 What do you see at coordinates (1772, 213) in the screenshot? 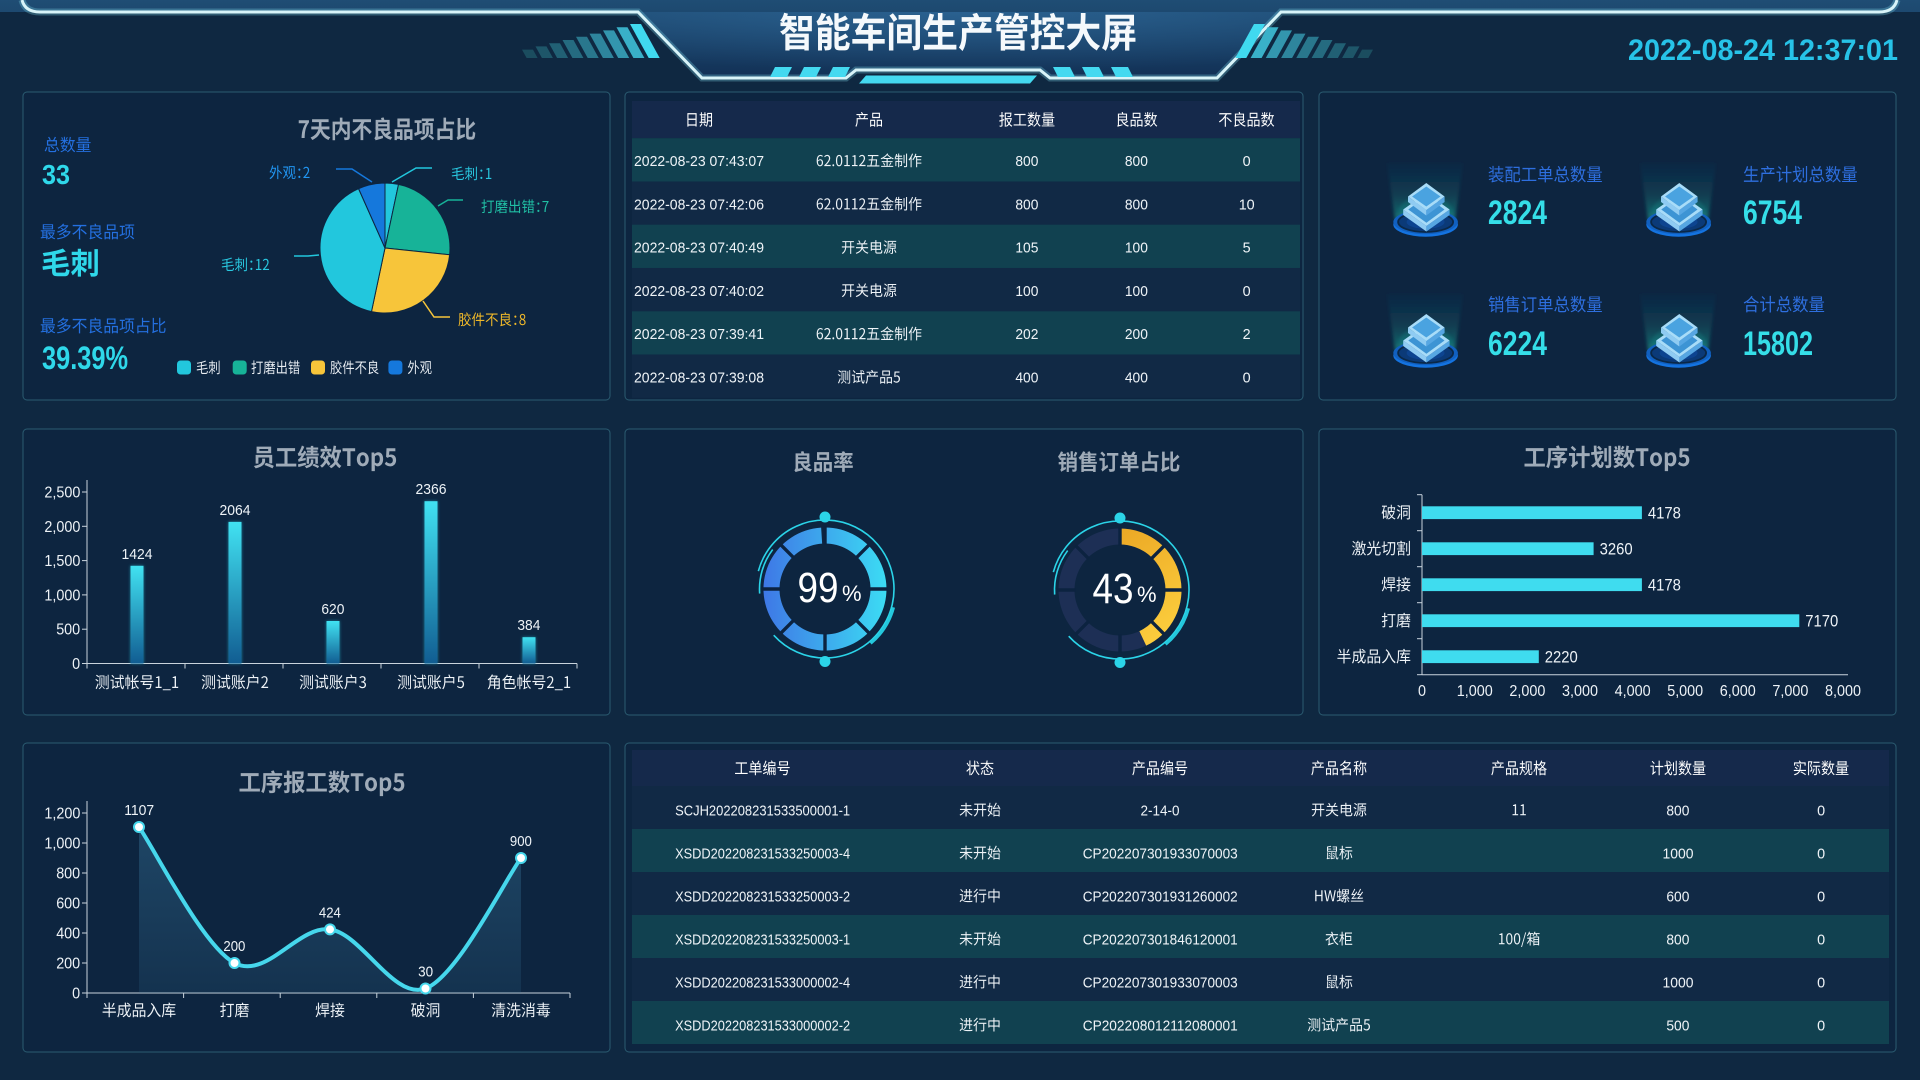
I see `svg-text: 6754` at bounding box center [1772, 213].